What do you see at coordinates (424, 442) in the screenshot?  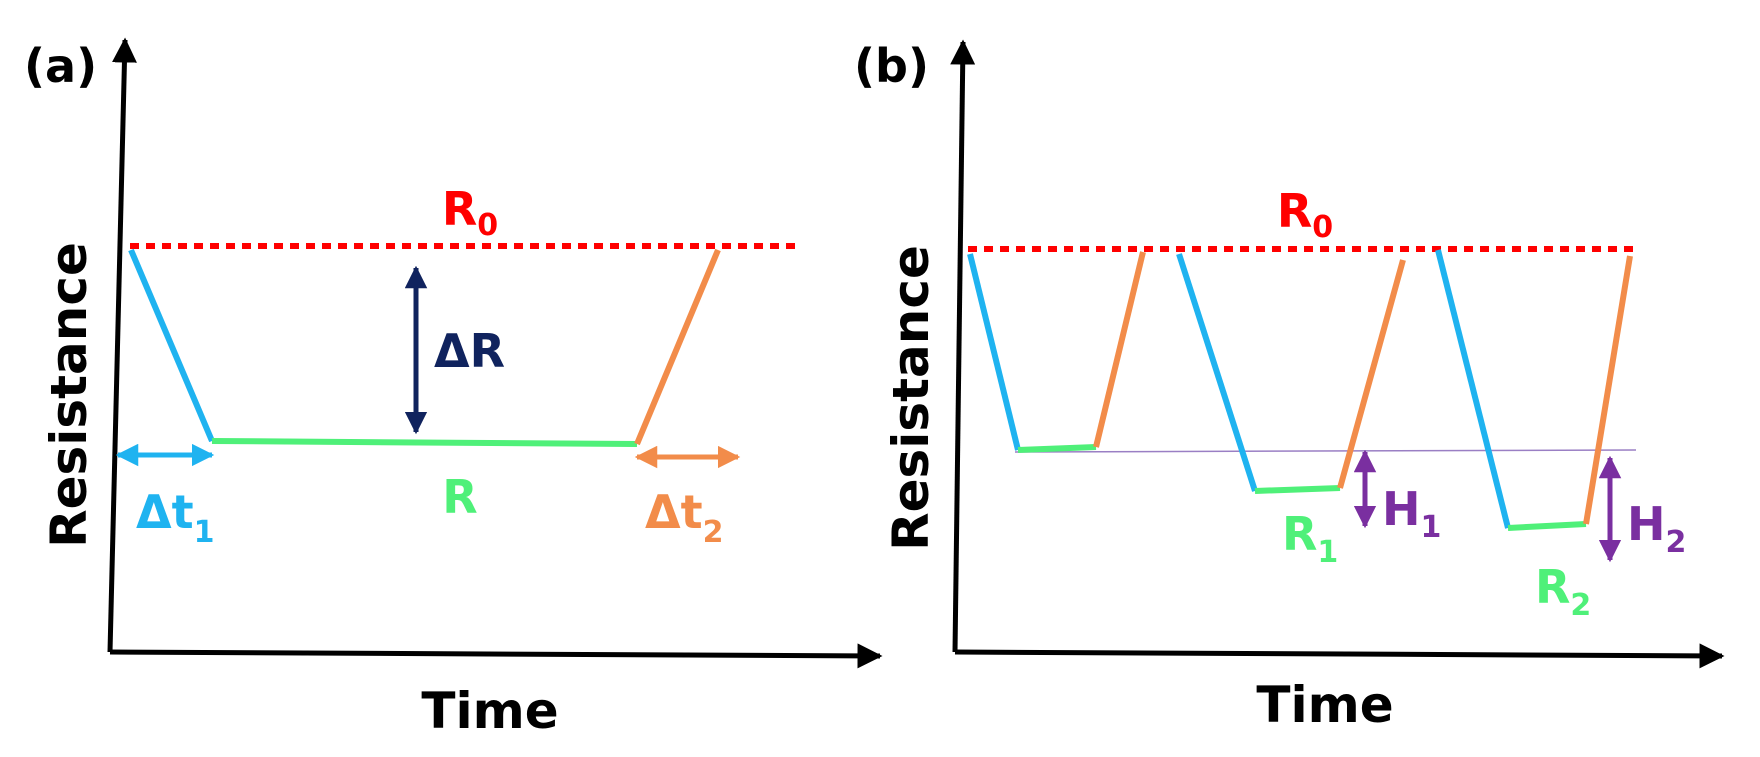 I see `panel-a-steady-line` at bounding box center [424, 442].